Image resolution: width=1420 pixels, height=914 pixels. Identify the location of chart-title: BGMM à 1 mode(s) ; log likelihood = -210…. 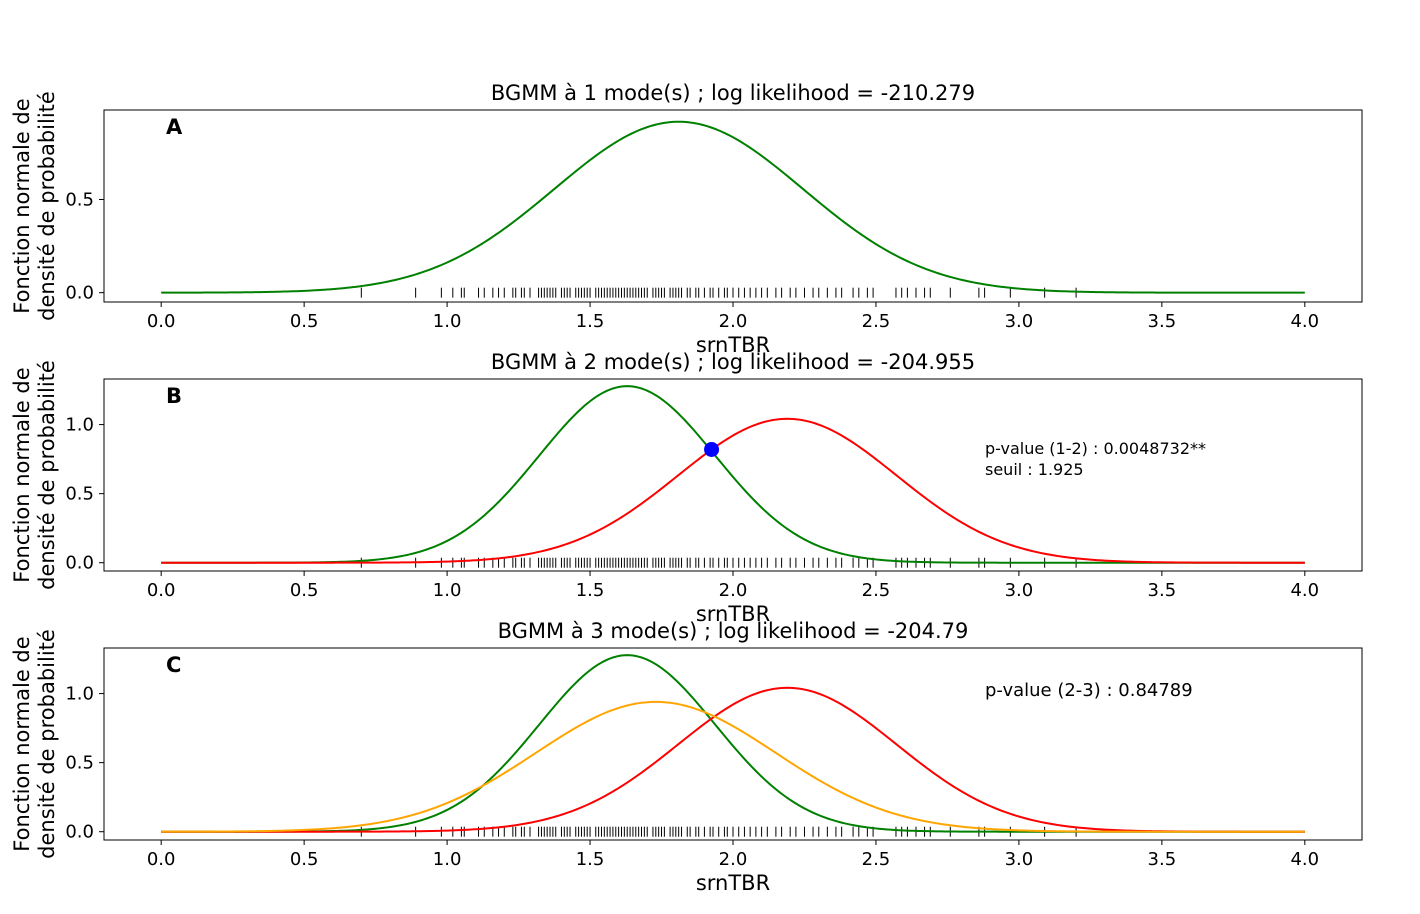
(733, 93).